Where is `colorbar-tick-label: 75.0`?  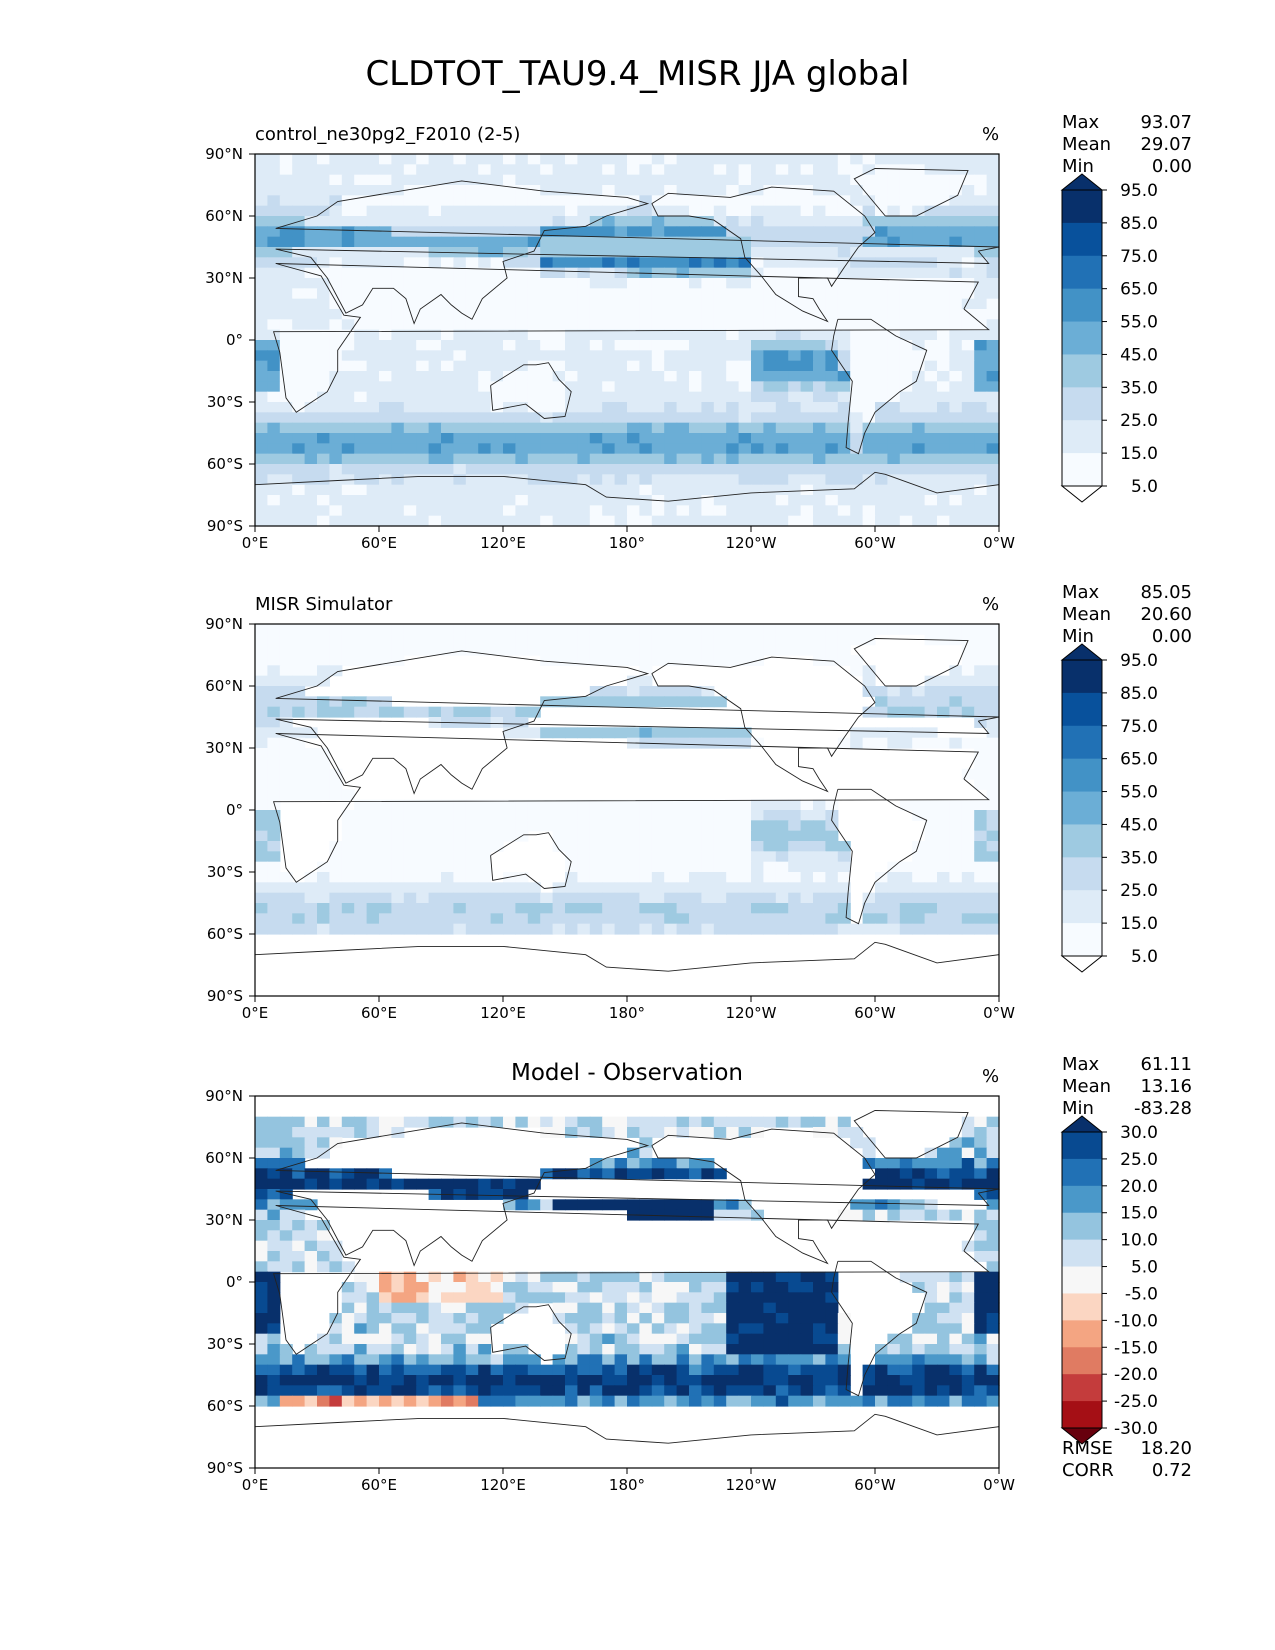
colorbar-tick-label: 75.0 is located at coordinates (1139, 257).